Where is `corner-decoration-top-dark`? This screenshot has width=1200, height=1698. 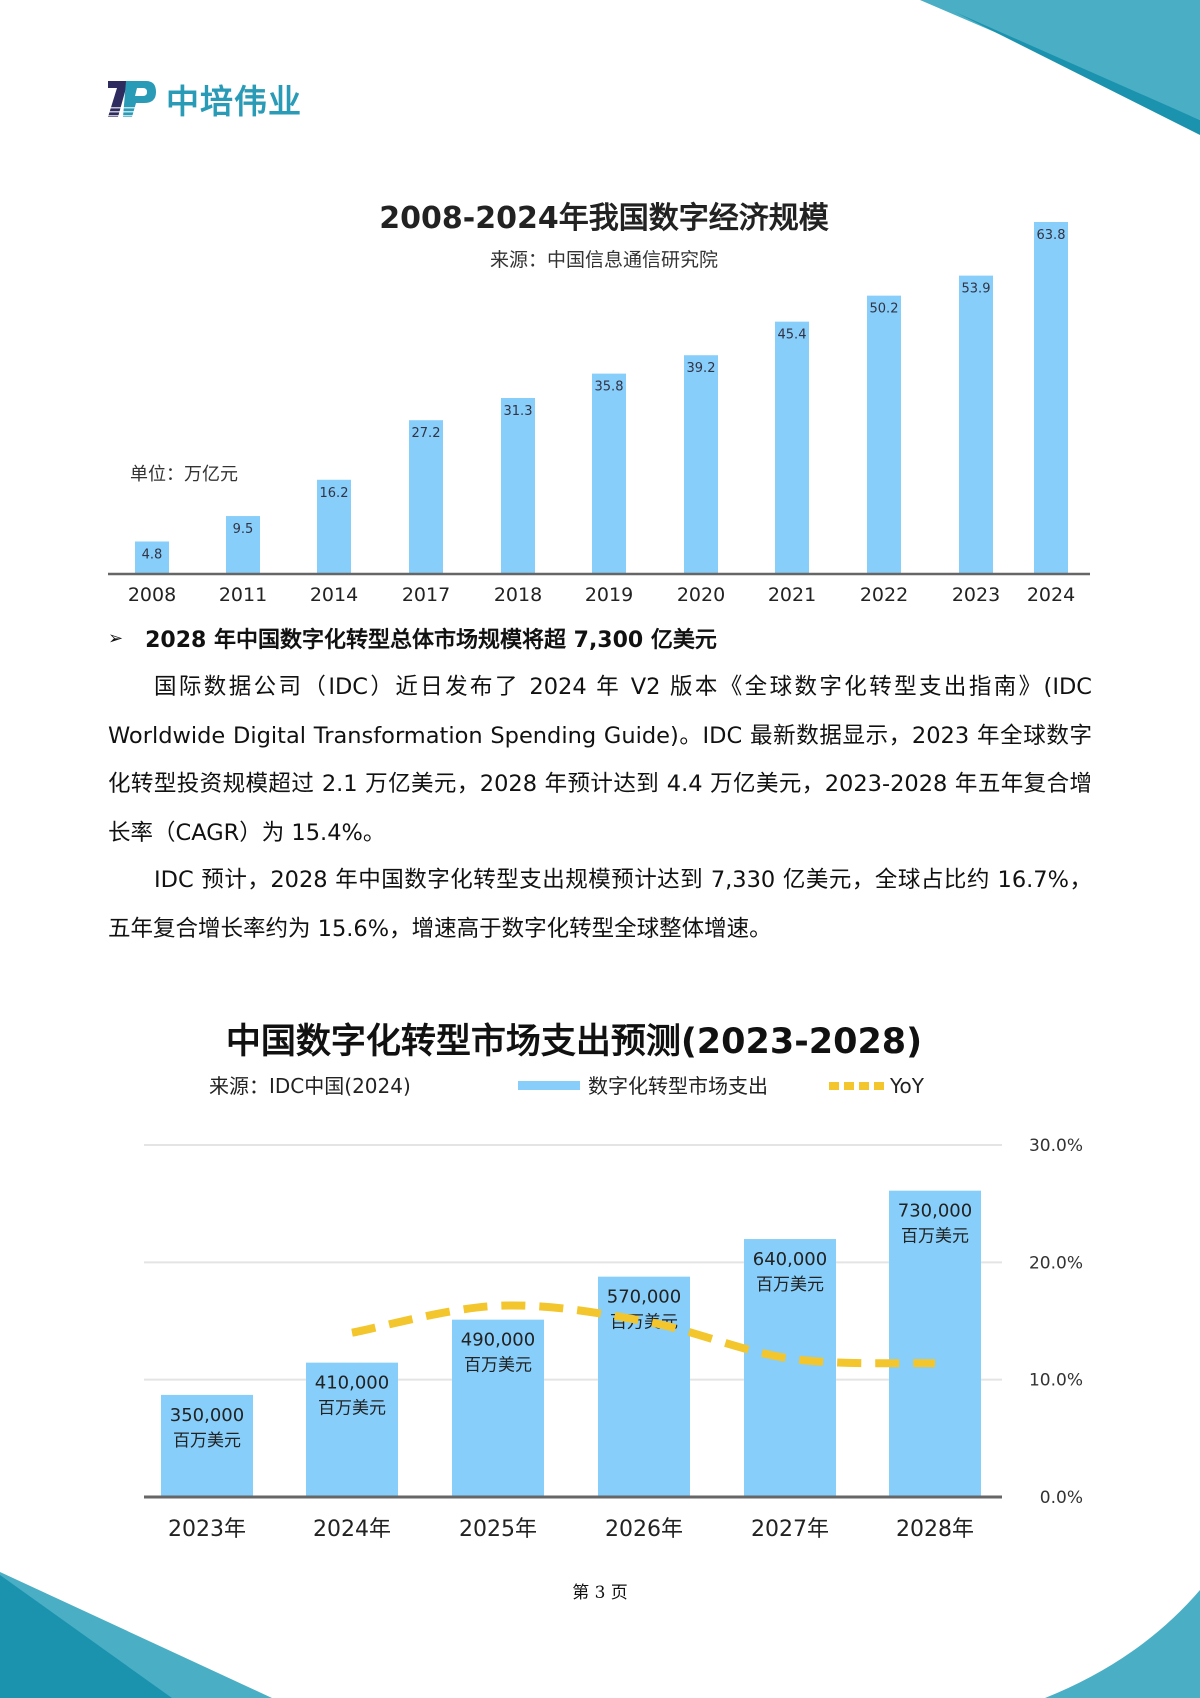 corner-decoration-top-dark is located at coordinates (1077, 73).